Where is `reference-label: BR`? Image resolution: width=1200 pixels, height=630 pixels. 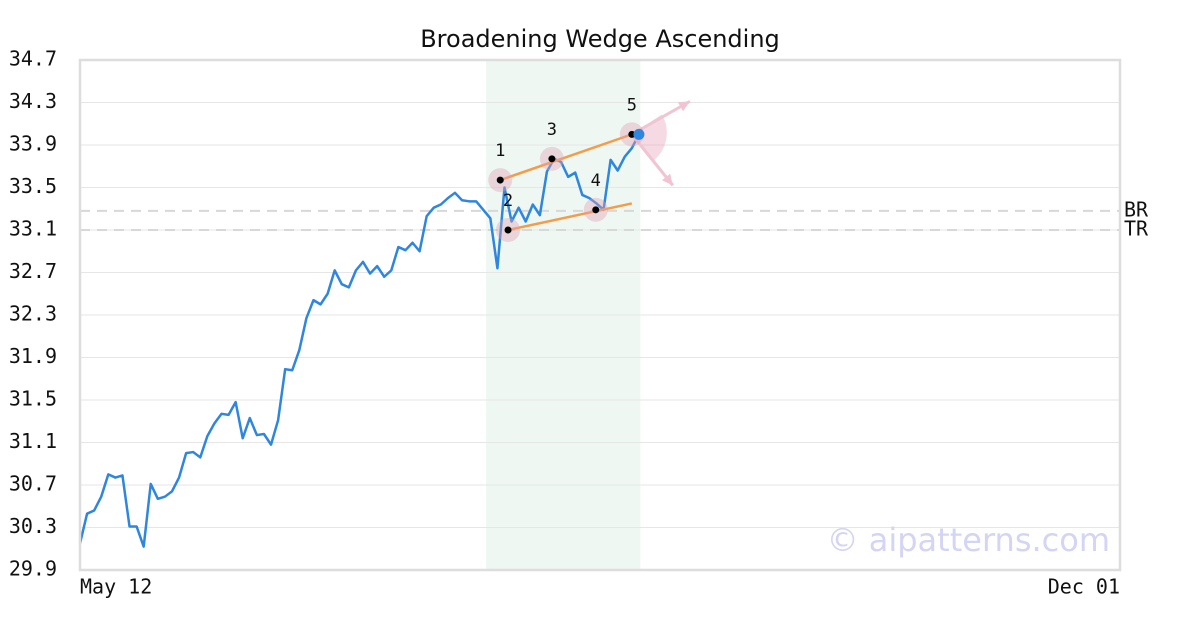
reference-label: BR is located at coordinates (1136, 209).